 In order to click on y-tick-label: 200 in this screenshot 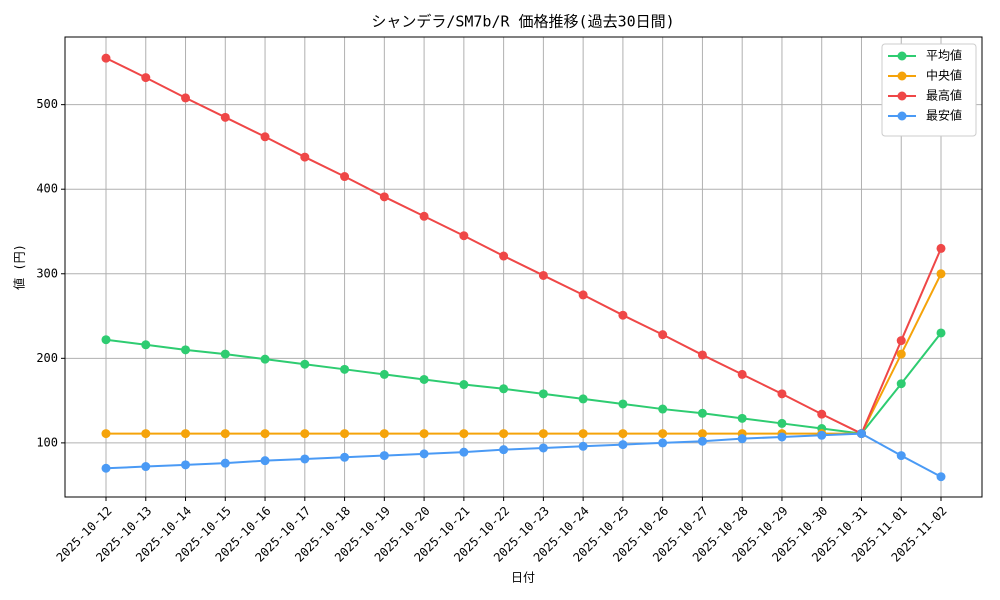, I will do `click(47, 358)`.